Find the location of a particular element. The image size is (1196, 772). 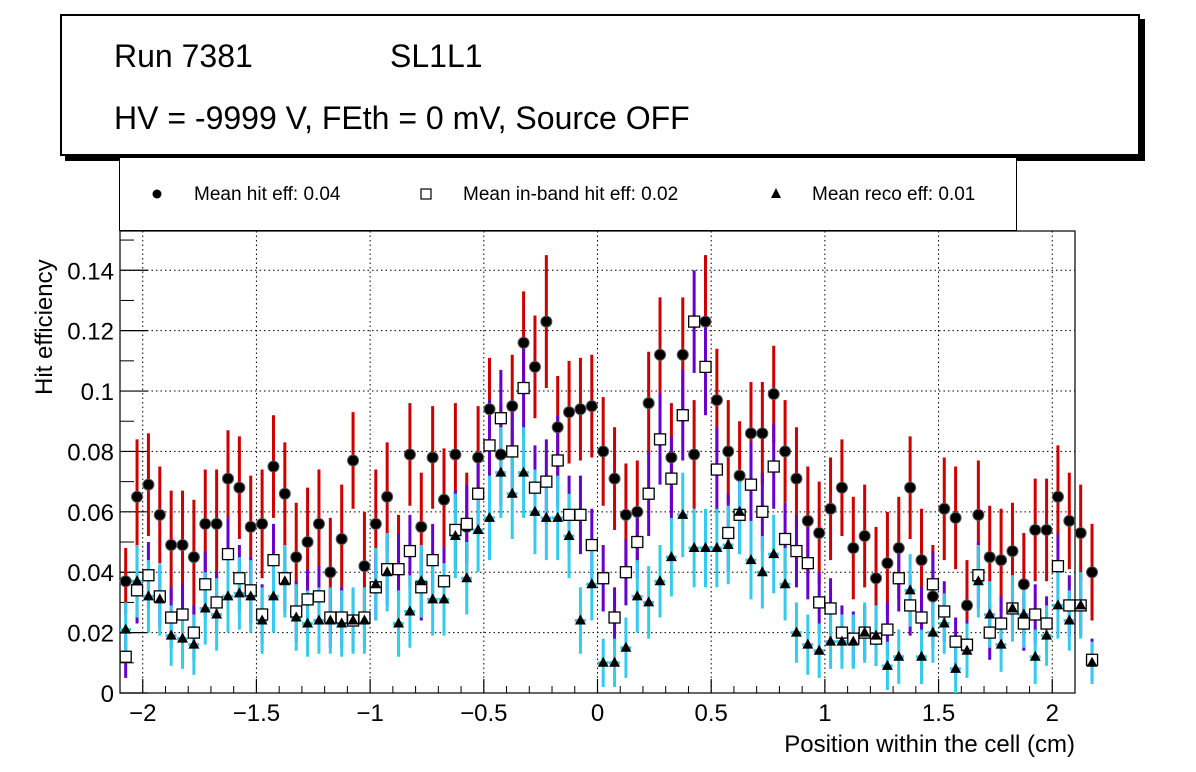

y-tick-label: 0.12 is located at coordinates (90, 332).